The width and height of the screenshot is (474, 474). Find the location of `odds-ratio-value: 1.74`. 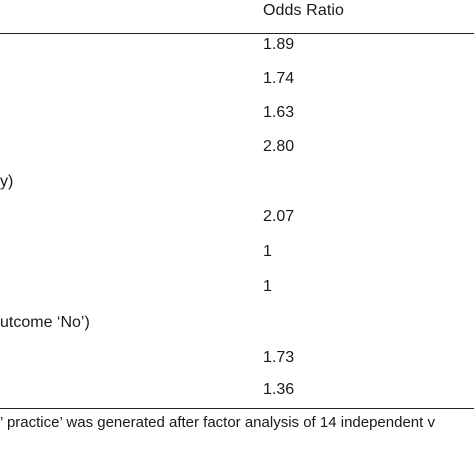

odds-ratio-value: 1.74 is located at coordinates (279, 78).